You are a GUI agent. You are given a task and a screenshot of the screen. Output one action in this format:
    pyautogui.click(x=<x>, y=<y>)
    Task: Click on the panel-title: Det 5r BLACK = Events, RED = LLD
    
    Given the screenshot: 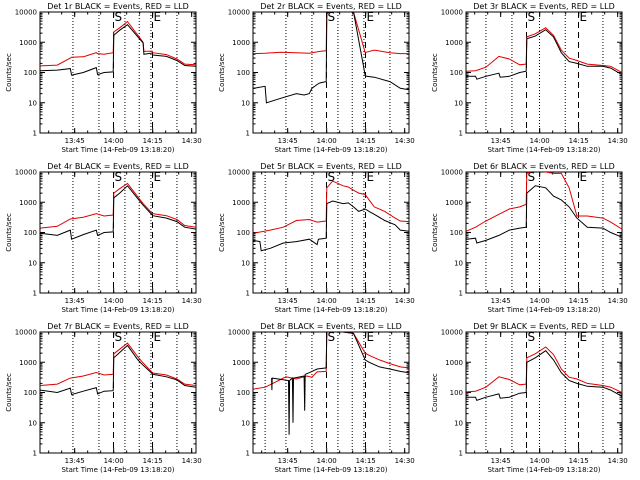 What is the action you would take?
    pyautogui.click(x=331, y=166)
    